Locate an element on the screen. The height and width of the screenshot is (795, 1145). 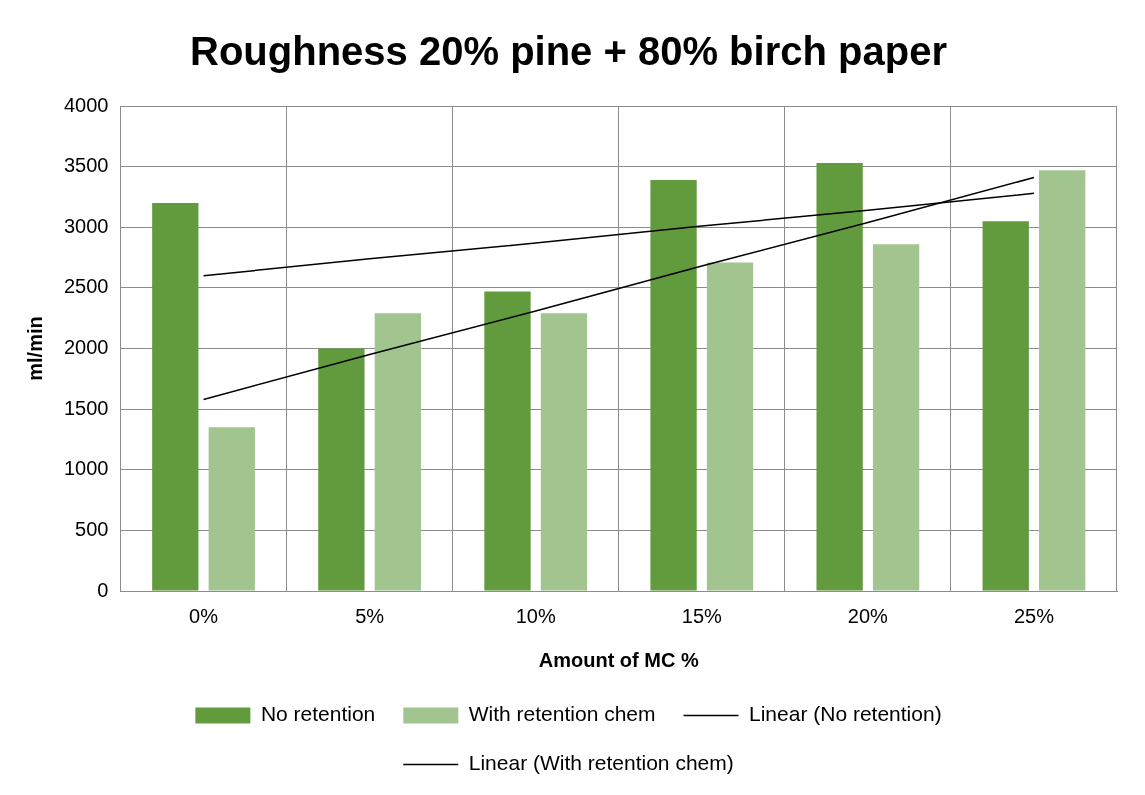
x-tick-label: 0% is located at coordinates (204, 615).